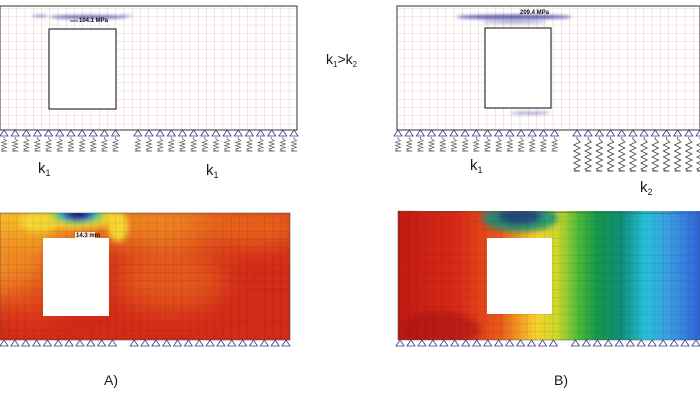  I want to click on panel-a-supports, so click(149, 140).